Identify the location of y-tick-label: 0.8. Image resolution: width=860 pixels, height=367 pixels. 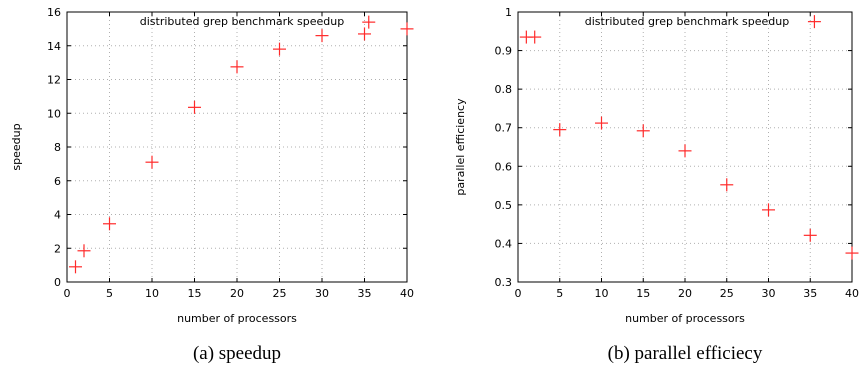
(504, 89).